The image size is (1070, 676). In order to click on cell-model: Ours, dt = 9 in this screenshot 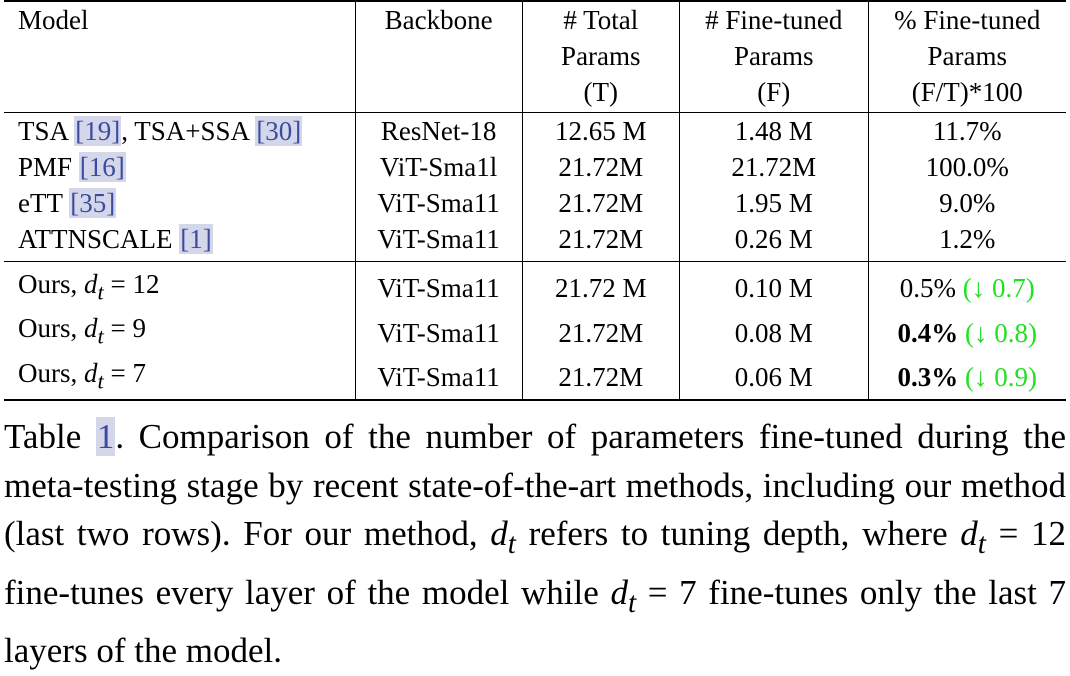, I will do `click(82, 331)`.